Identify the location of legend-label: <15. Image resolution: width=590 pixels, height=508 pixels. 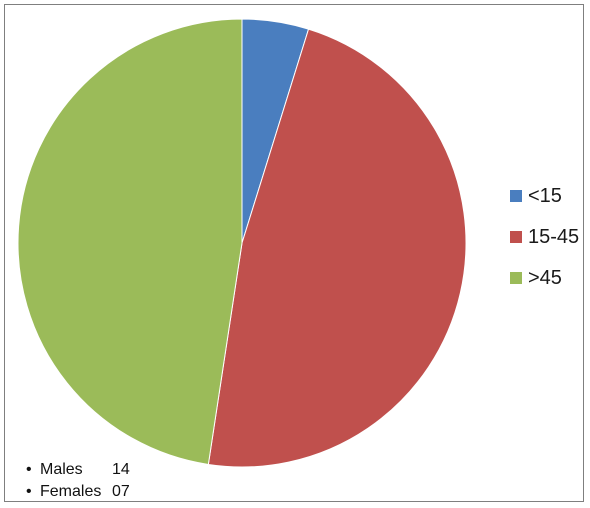
(545, 196).